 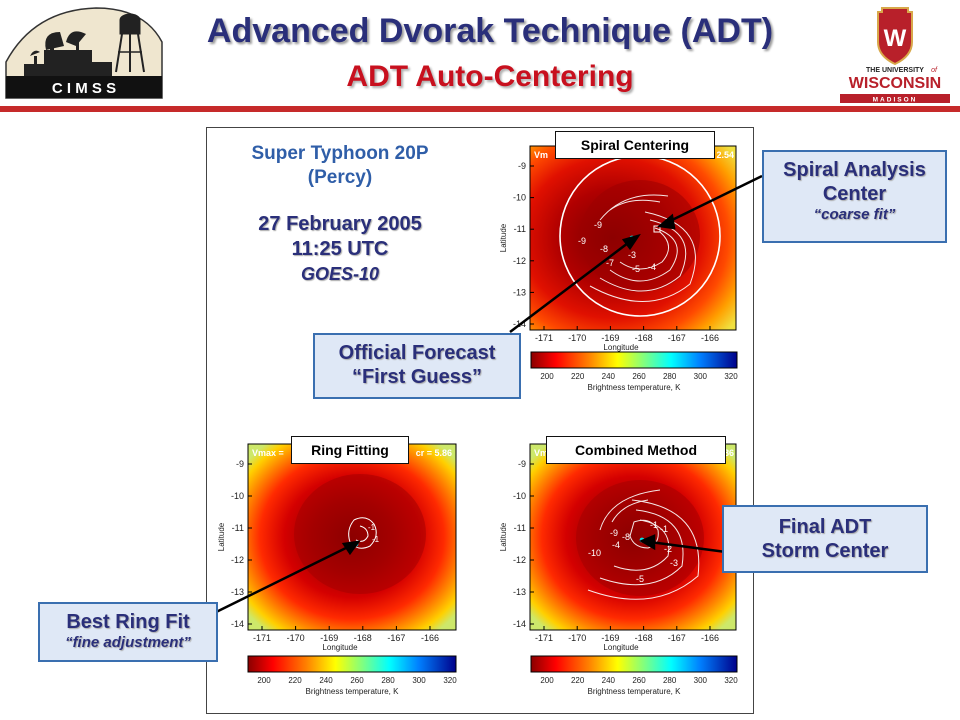 I want to click on callout-final-adt-center: Final ADT Storm Center, so click(x=825, y=539).